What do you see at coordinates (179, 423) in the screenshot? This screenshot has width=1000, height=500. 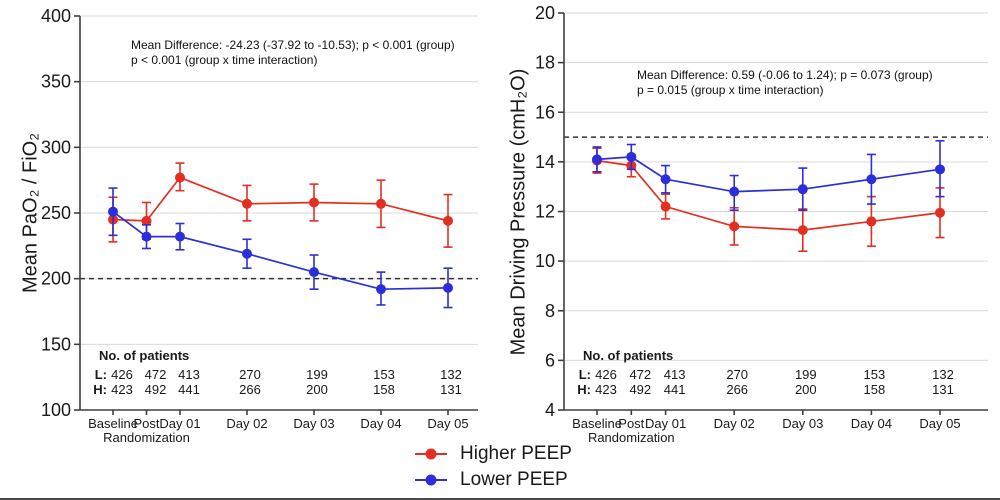 I see `x-tick-label: Day 01` at bounding box center [179, 423].